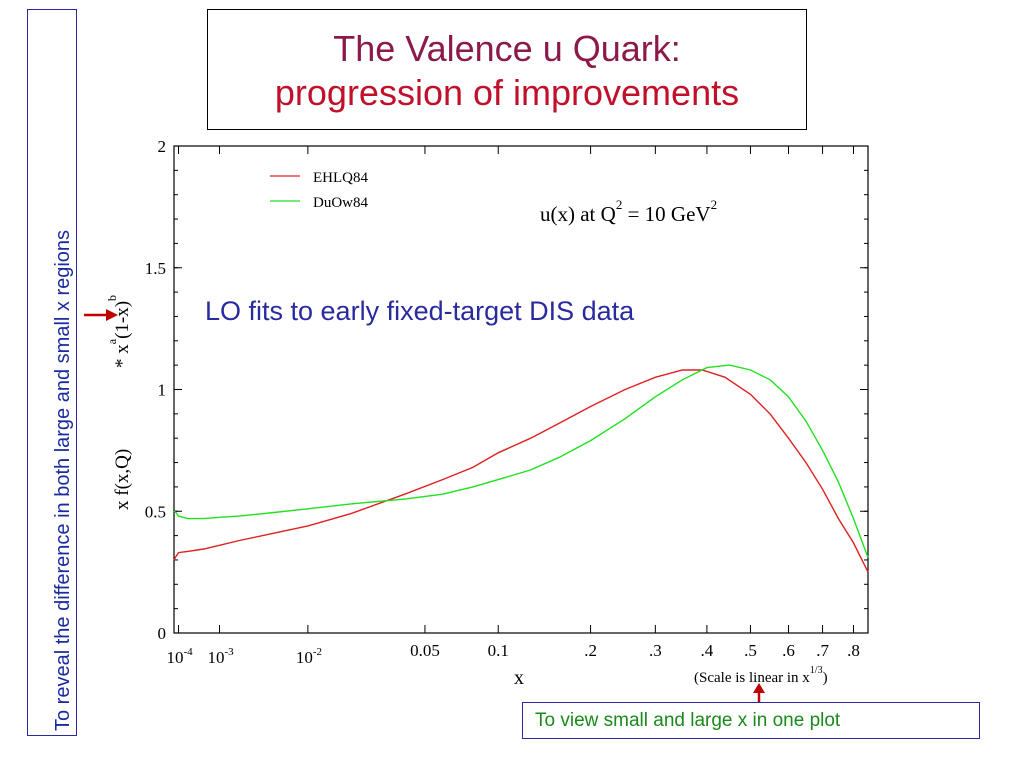 This screenshot has width=1024, height=768. Describe the element at coordinates (507, 92) in the screenshot. I see `slide-title-line2: progression of improvements` at that location.